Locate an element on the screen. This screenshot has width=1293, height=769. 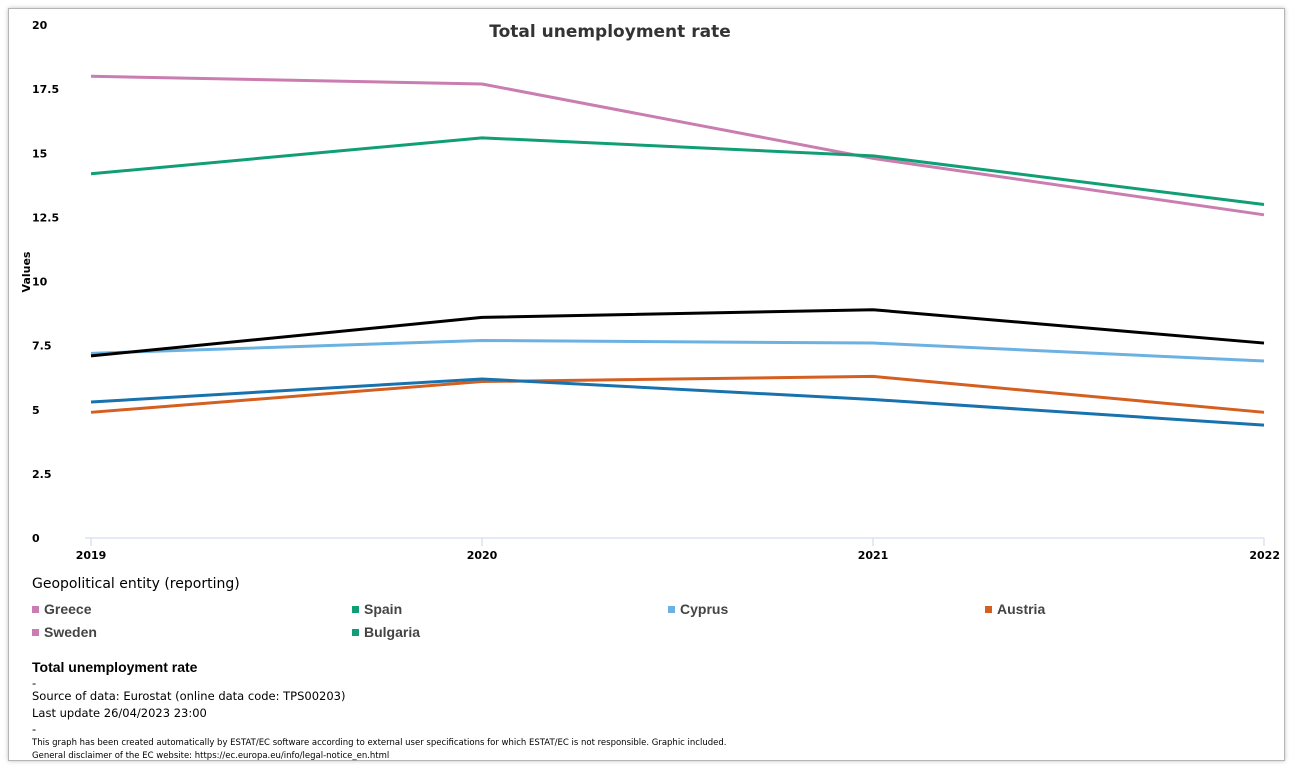
chart-title: Total unemployment rate is located at coordinates (609, 32).